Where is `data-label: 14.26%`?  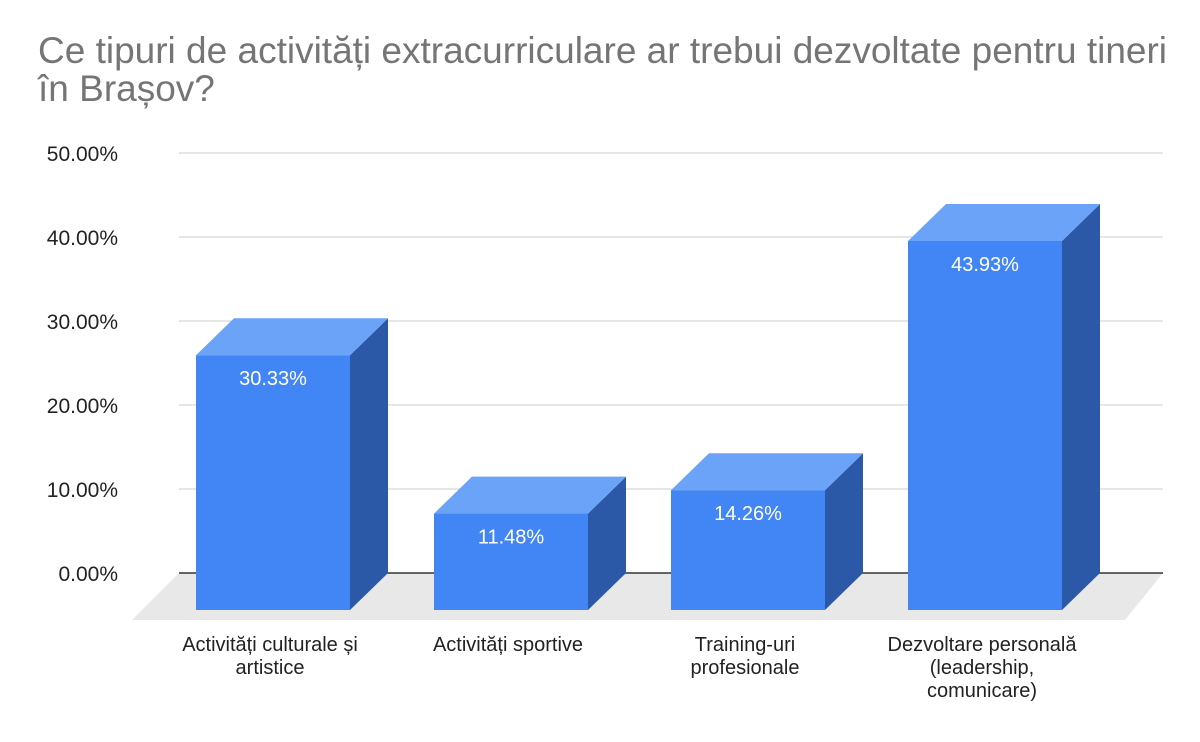
data-label: 14.26% is located at coordinates (748, 514).